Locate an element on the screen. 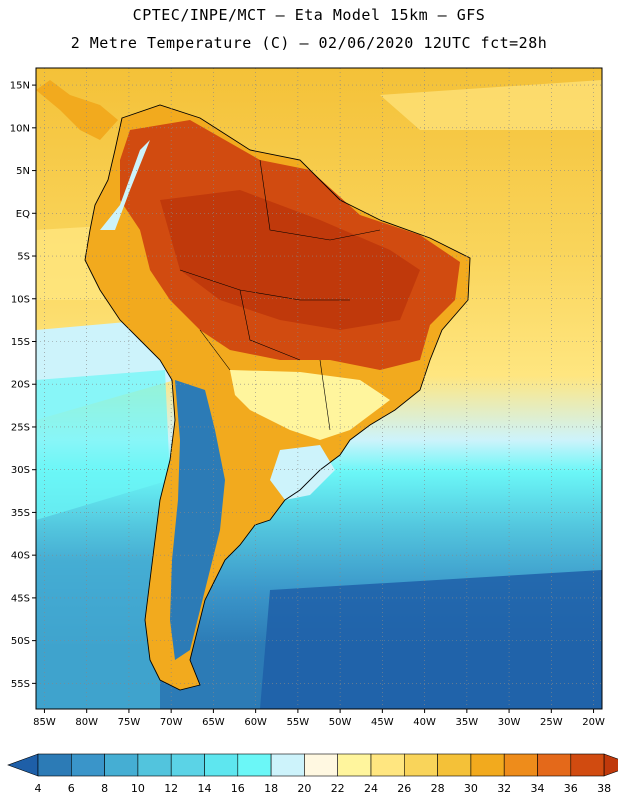  lat-label: 20S is located at coordinates (20, 385).